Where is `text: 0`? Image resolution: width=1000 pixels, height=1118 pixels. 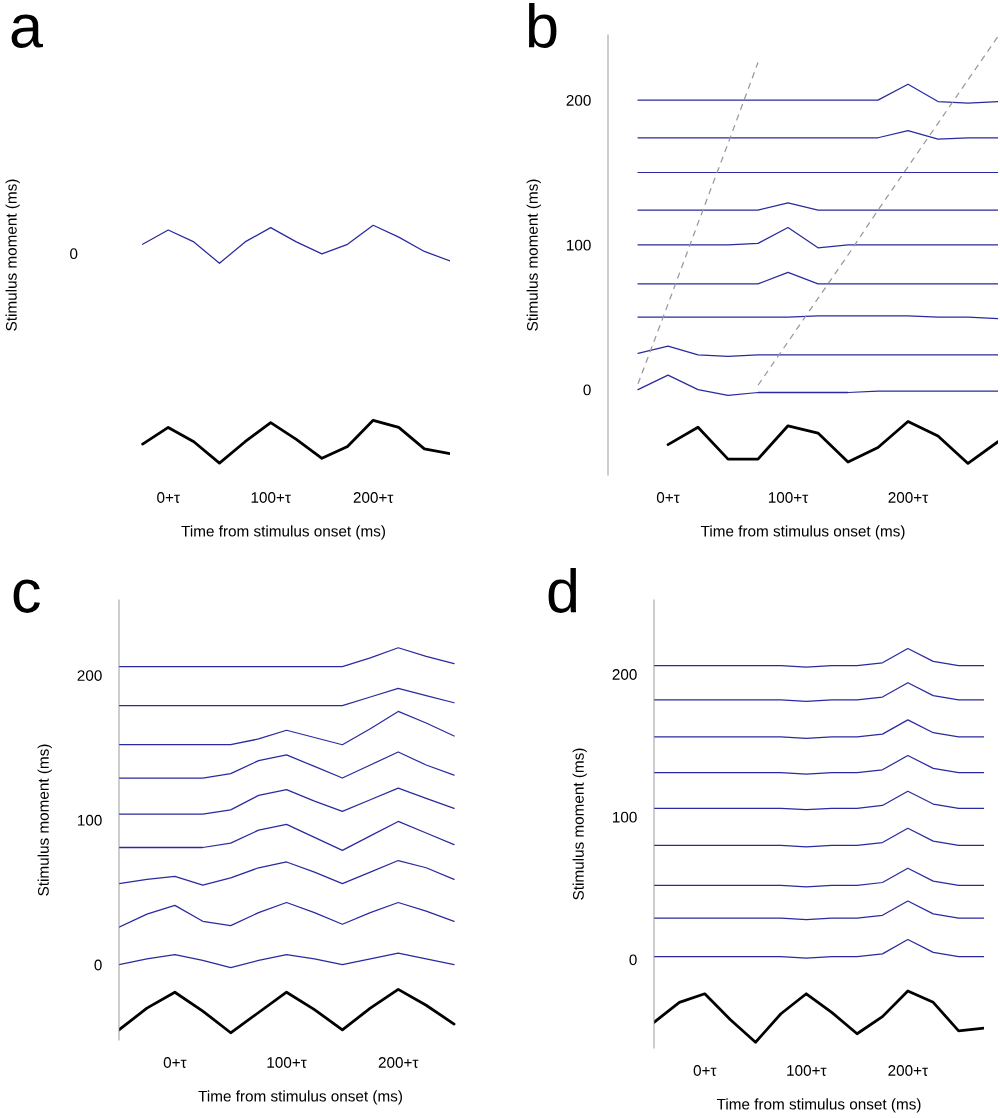
text: 0 is located at coordinates (74, 254).